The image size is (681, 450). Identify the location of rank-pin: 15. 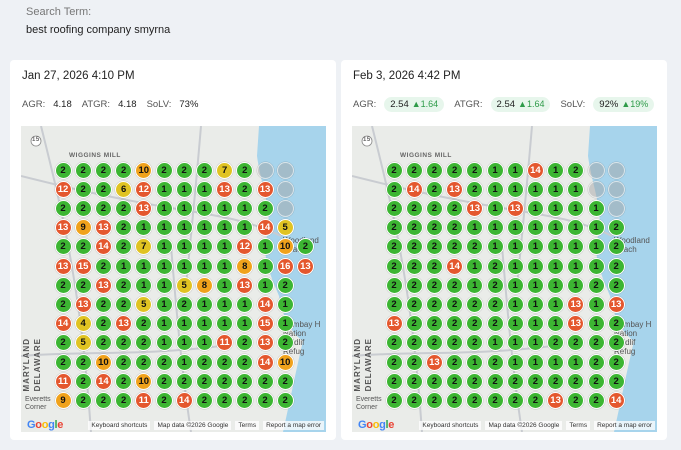
(83, 266).